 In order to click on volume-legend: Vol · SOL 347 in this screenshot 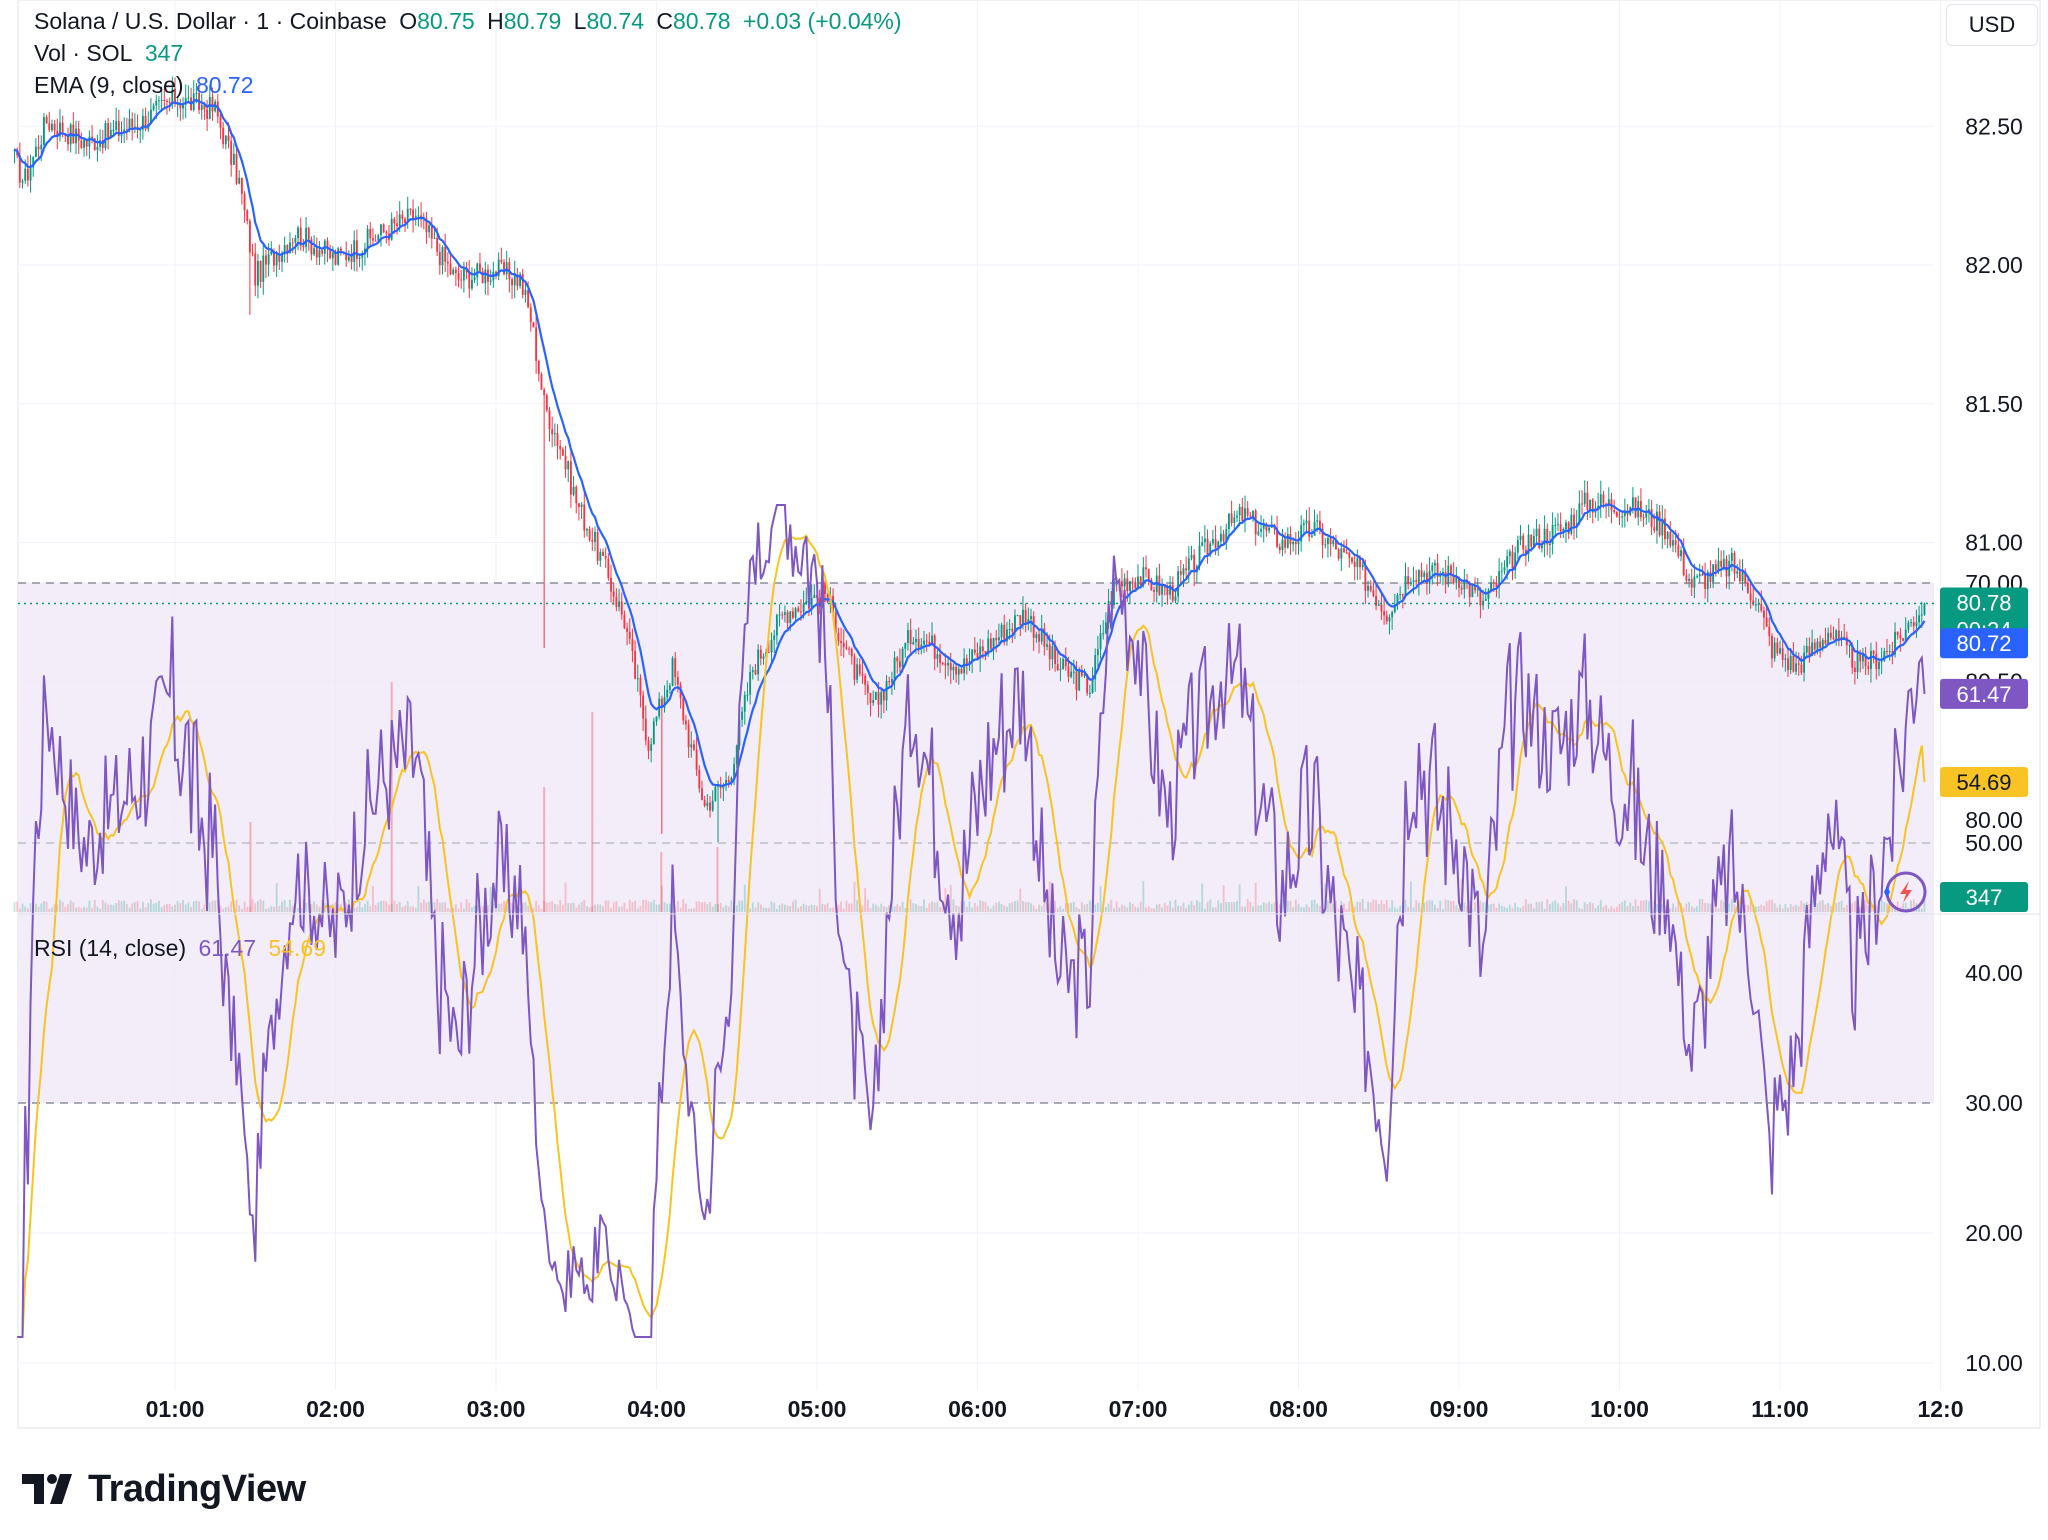, I will do `click(111, 53)`.